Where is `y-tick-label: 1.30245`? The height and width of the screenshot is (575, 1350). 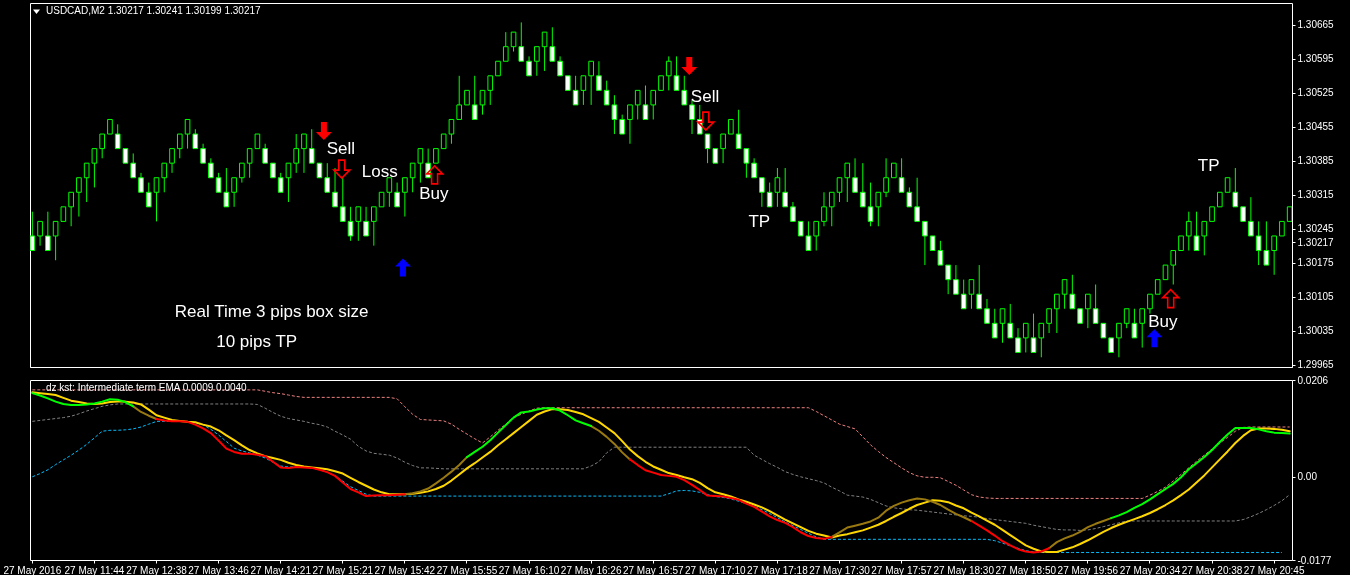
y-tick-label: 1.30245 is located at coordinates (1316, 229).